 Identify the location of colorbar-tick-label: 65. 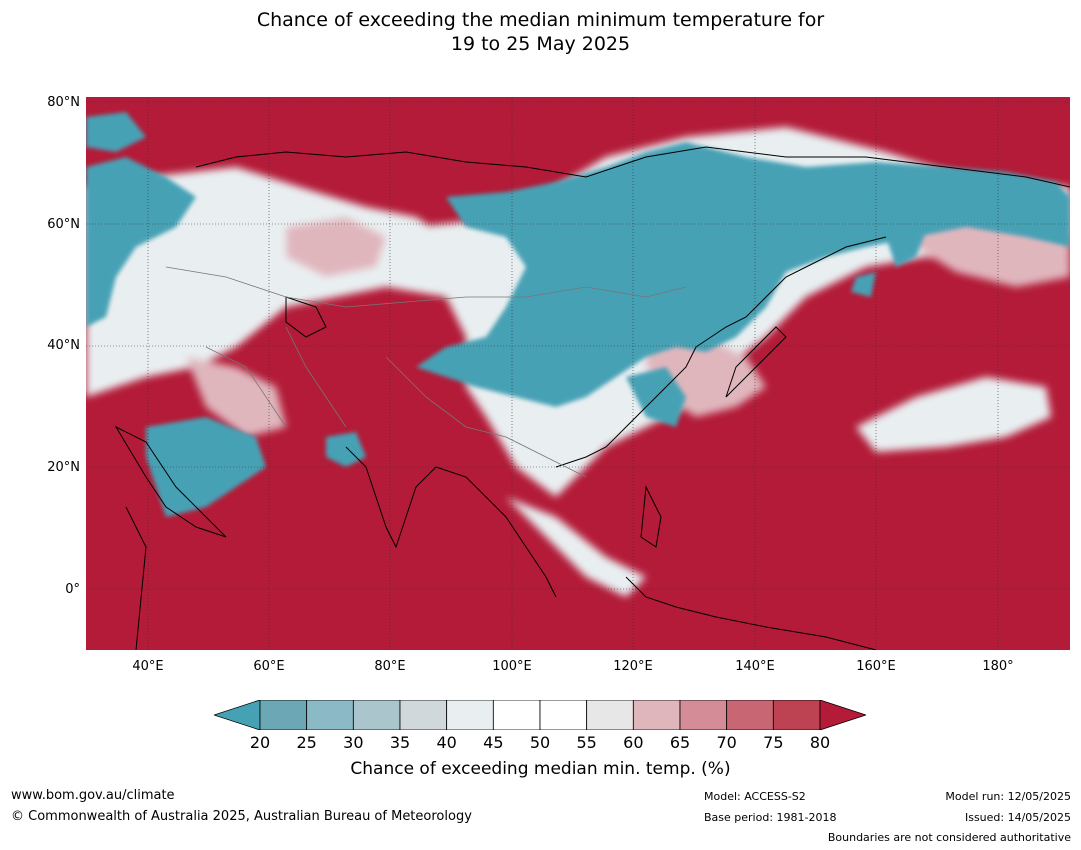
(680, 742).